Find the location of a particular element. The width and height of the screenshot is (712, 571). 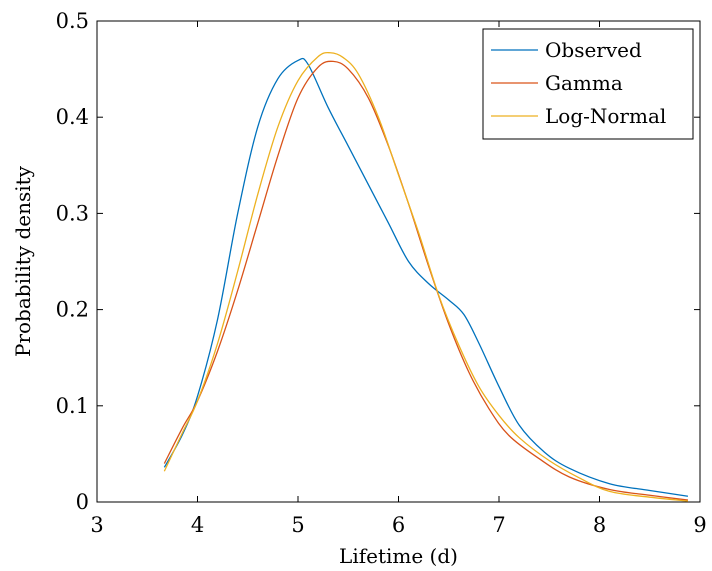

x-tick-label: 8 is located at coordinates (599, 525).